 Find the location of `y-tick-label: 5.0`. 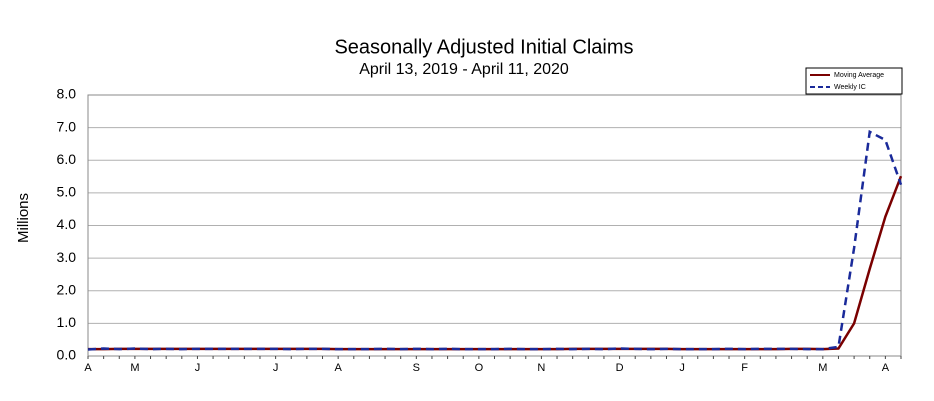

y-tick-label: 5.0 is located at coordinates (67, 192).